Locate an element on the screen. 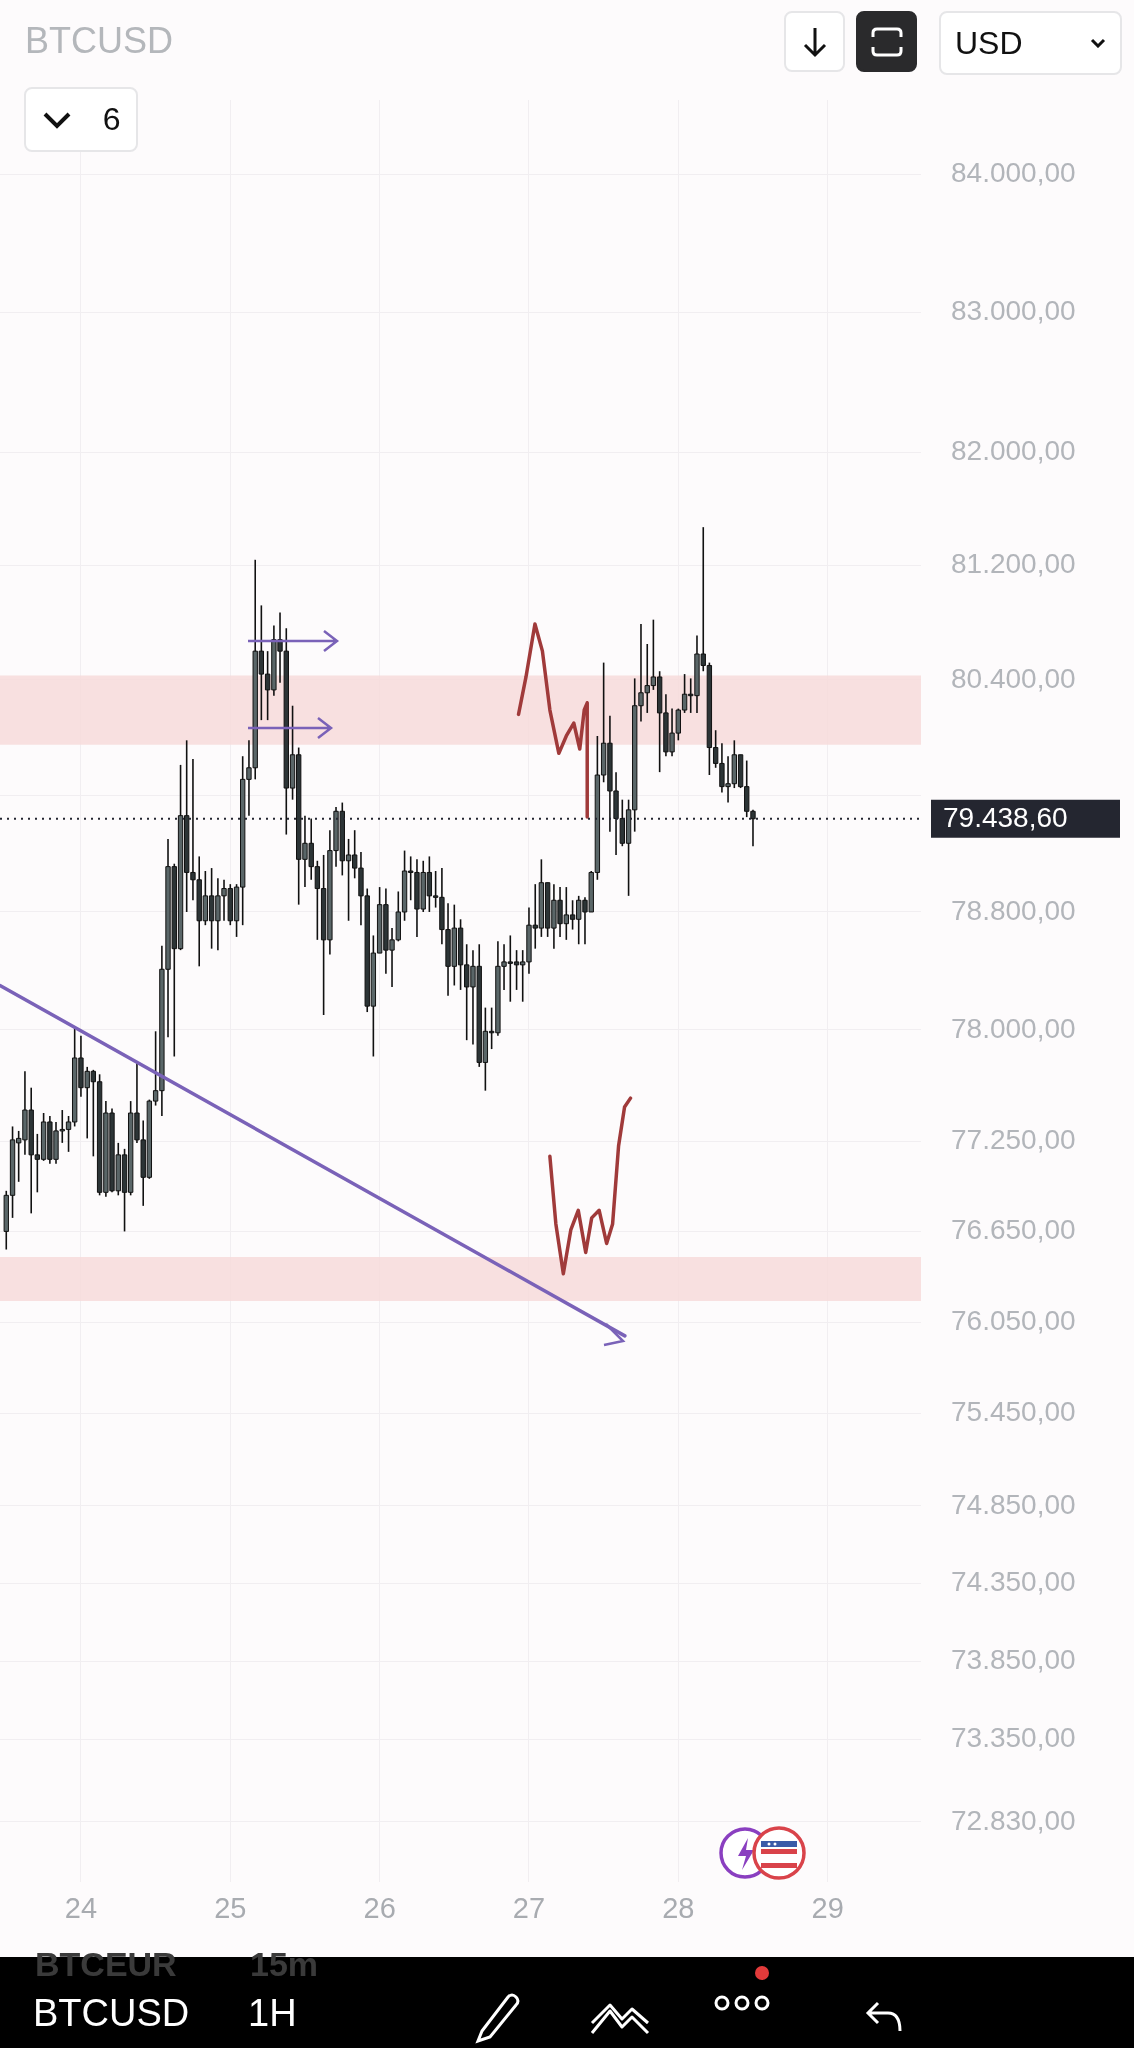 The height and width of the screenshot is (2048, 1134). y-tick-label: 74.850,00 is located at coordinates (1013, 1504).